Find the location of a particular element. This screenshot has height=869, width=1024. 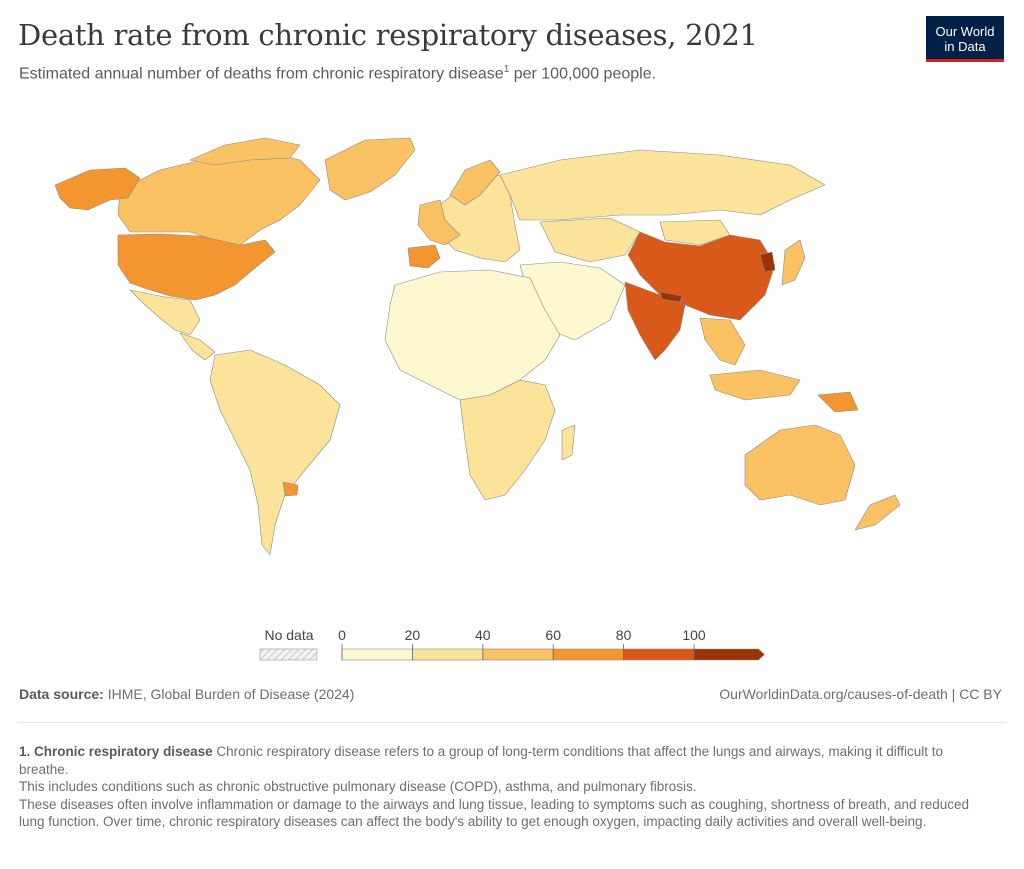

legend-tick-label: 0 is located at coordinates (342, 635).